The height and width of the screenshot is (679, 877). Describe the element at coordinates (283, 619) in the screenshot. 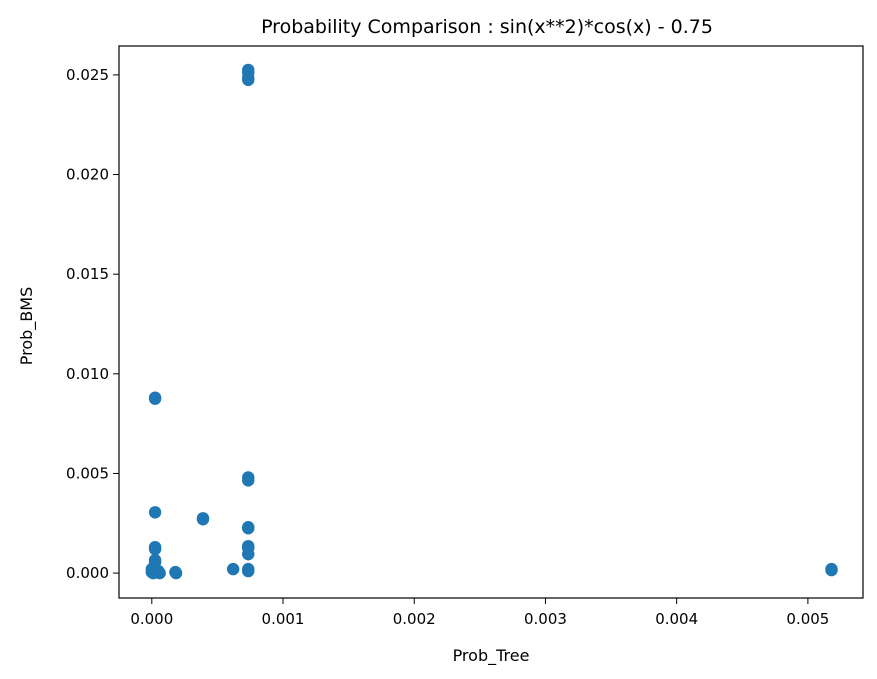

I see `x-tick-label: 0.001` at that location.